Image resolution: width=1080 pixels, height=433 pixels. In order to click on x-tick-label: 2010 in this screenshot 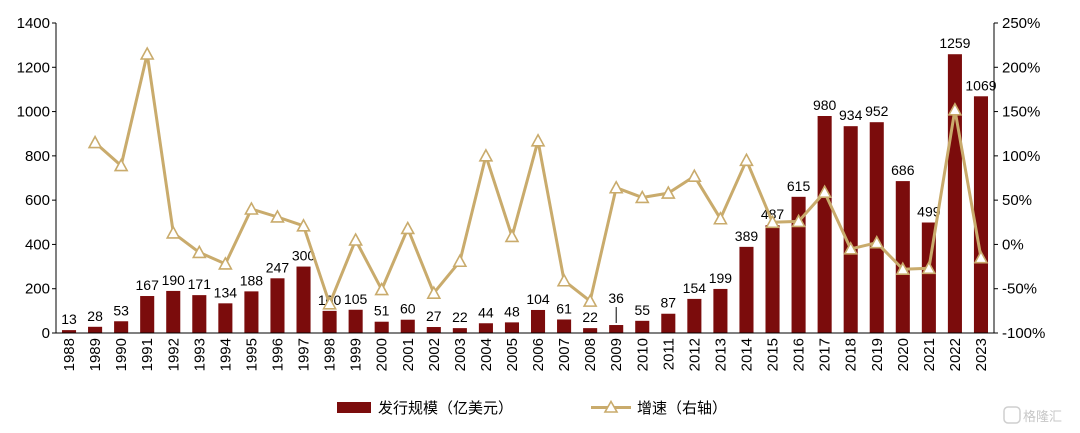, I will do `click(642, 354)`.